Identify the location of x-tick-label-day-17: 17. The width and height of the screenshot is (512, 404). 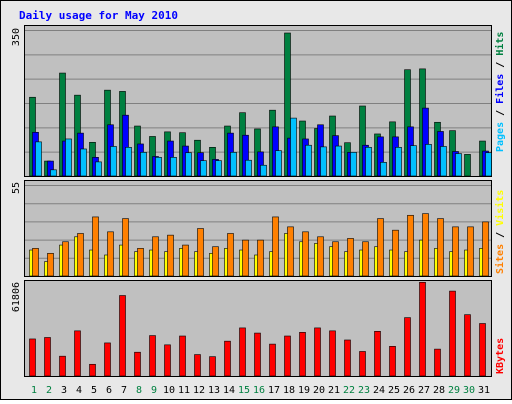
(274, 390).